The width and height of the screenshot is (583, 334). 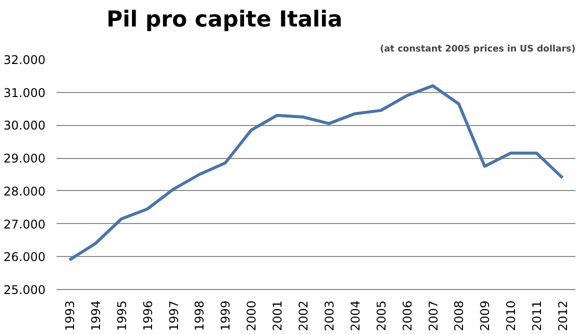 What do you see at coordinates (407, 316) in the screenshot?
I see `x-tick-label: 2006` at bounding box center [407, 316].